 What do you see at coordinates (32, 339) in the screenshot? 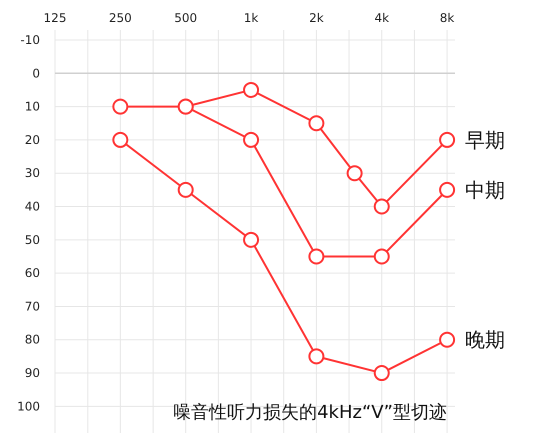
I see `y-tick-label: 80` at bounding box center [32, 339].